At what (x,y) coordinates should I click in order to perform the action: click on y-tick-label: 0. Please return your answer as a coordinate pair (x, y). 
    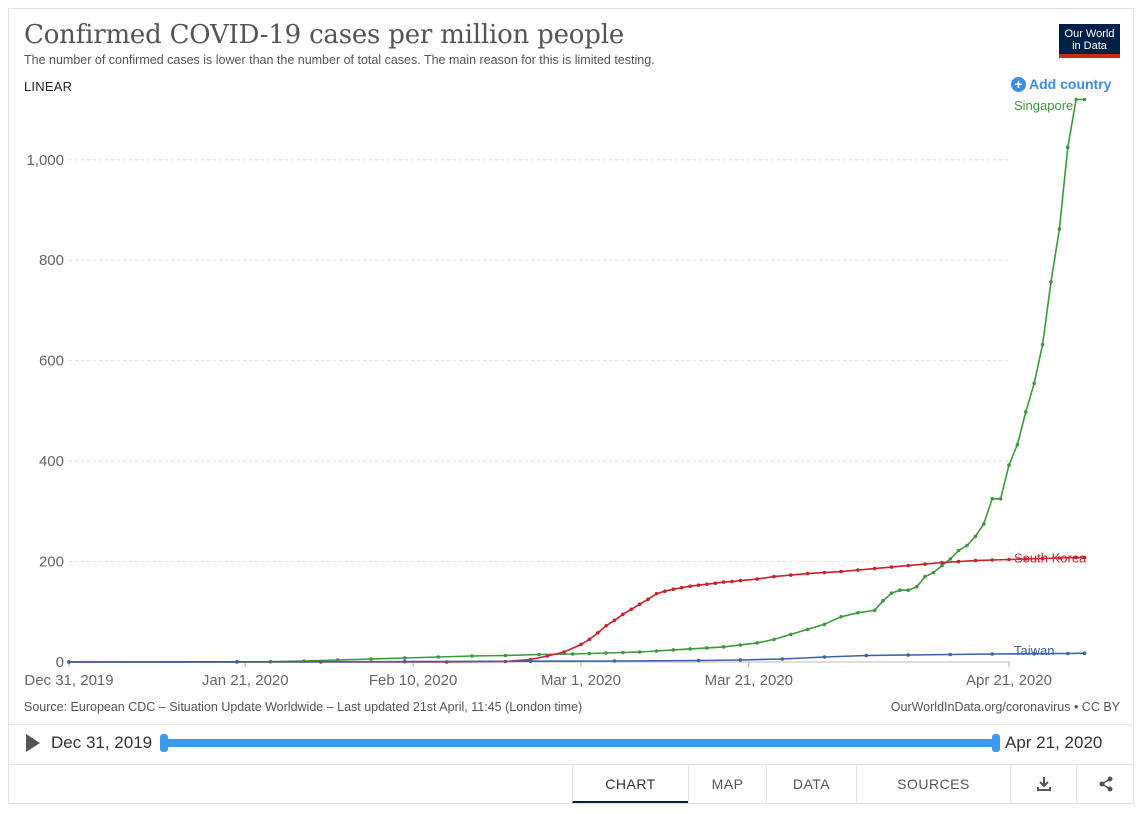
    Looking at the image, I should click on (60, 662).